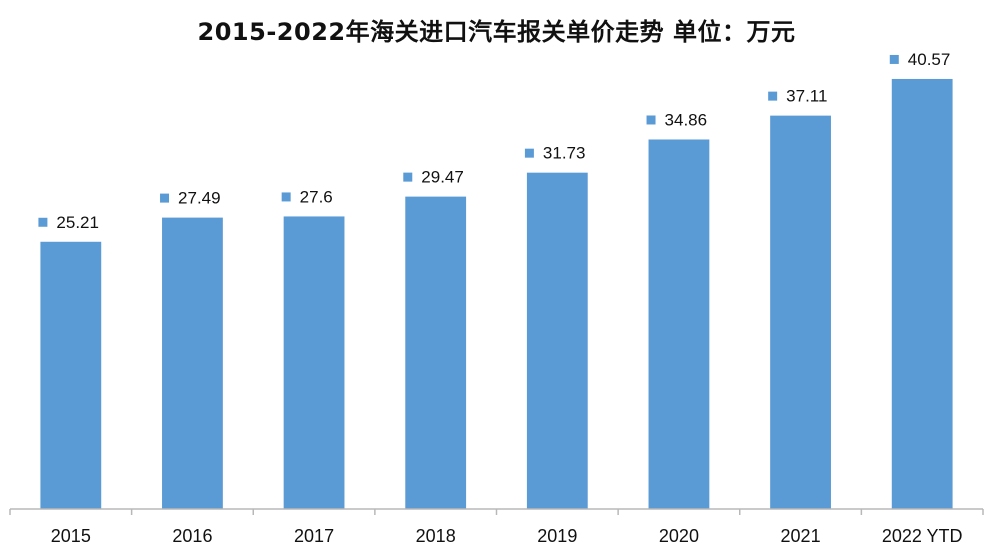 The height and width of the screenshot is (559, 993). I want to click on x-tick-label: 2016, so click(192, 536).